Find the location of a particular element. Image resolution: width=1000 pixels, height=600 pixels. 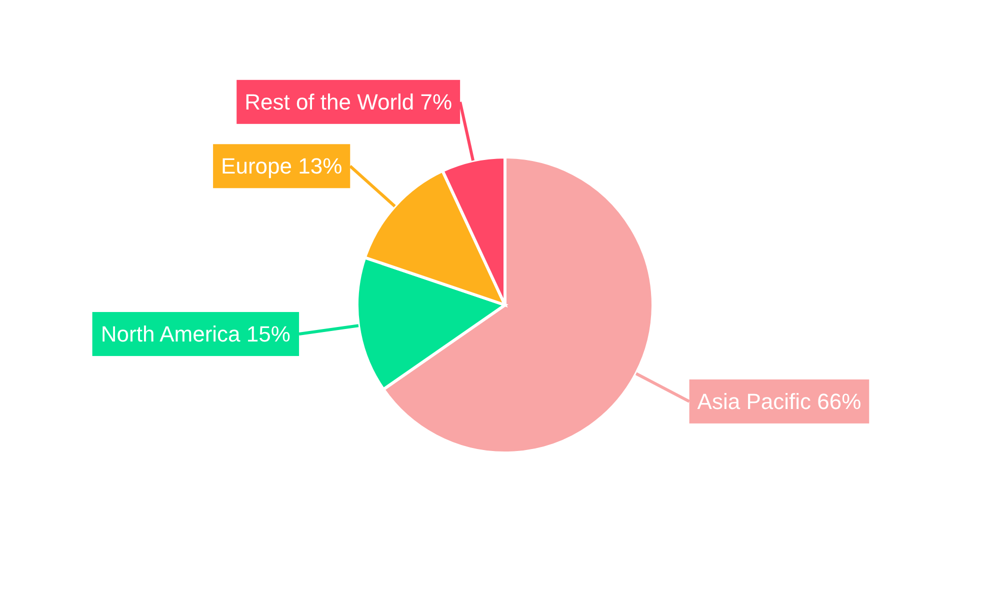

slice-label: Asia Pacific 66% is located at coordinates (779, 401).